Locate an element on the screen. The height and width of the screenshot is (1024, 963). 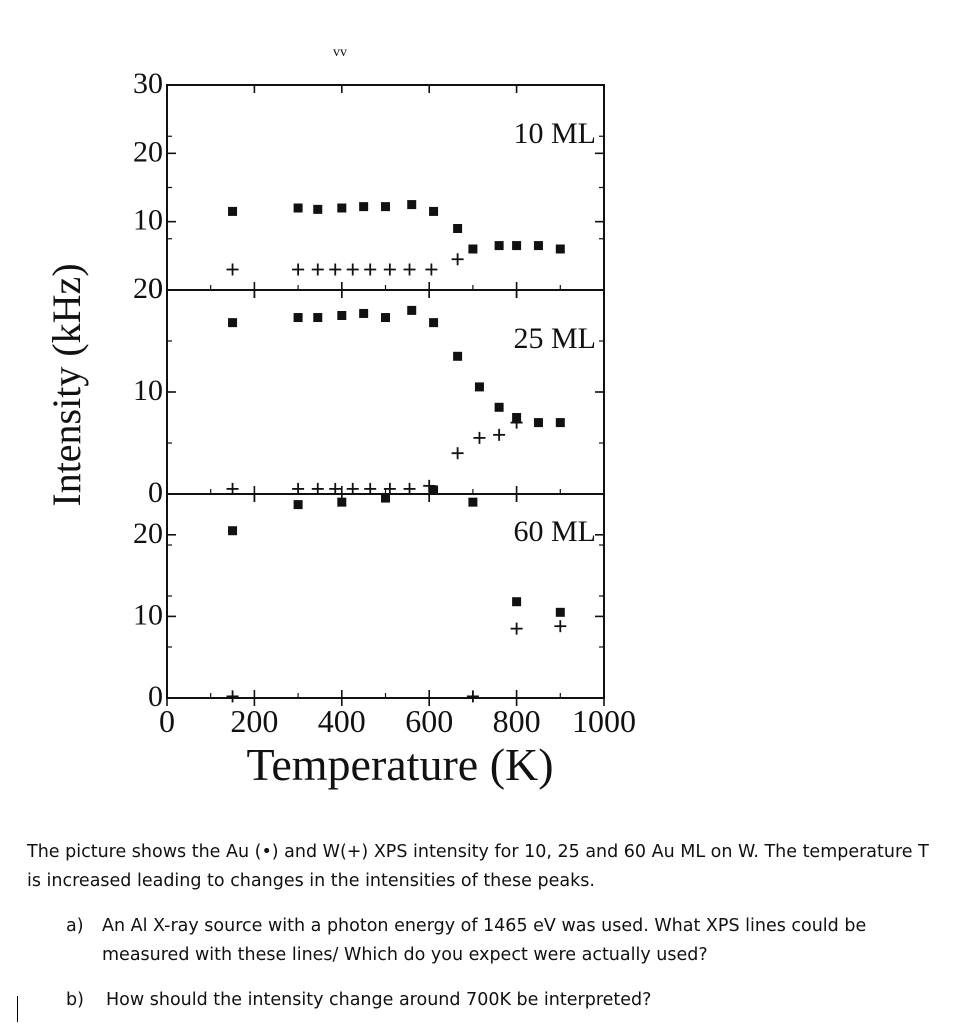
panel-label: 60 ML is located at coordinates (555, 531).